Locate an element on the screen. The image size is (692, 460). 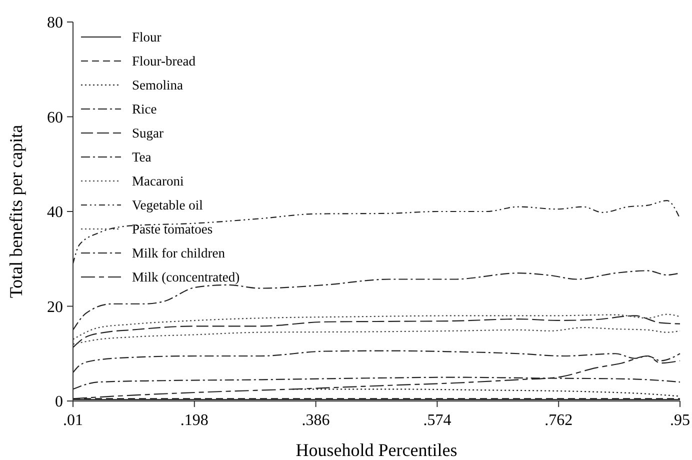
y-tick-label: 20 is located at coordinates (55, 307).